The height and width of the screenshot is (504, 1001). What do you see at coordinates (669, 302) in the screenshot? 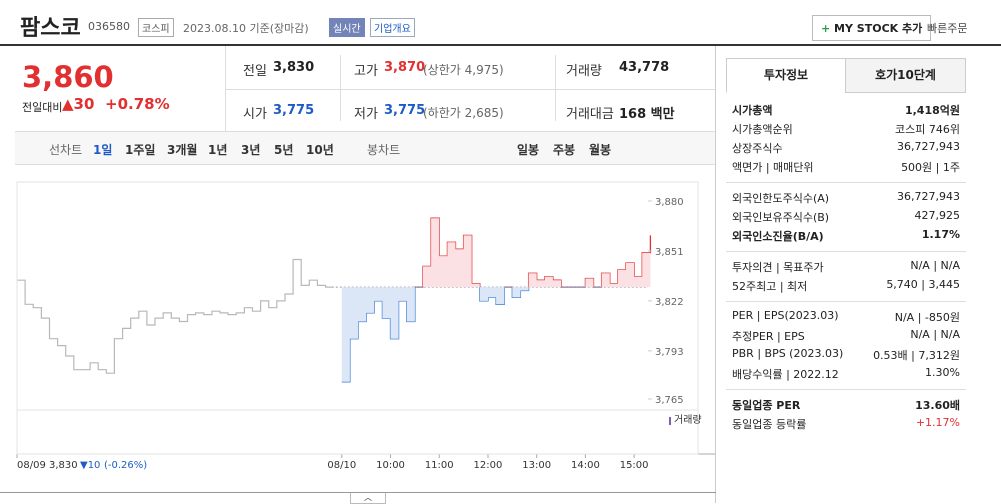
I see `y-tick-label: 3,822` at bounding box center [669, 302].